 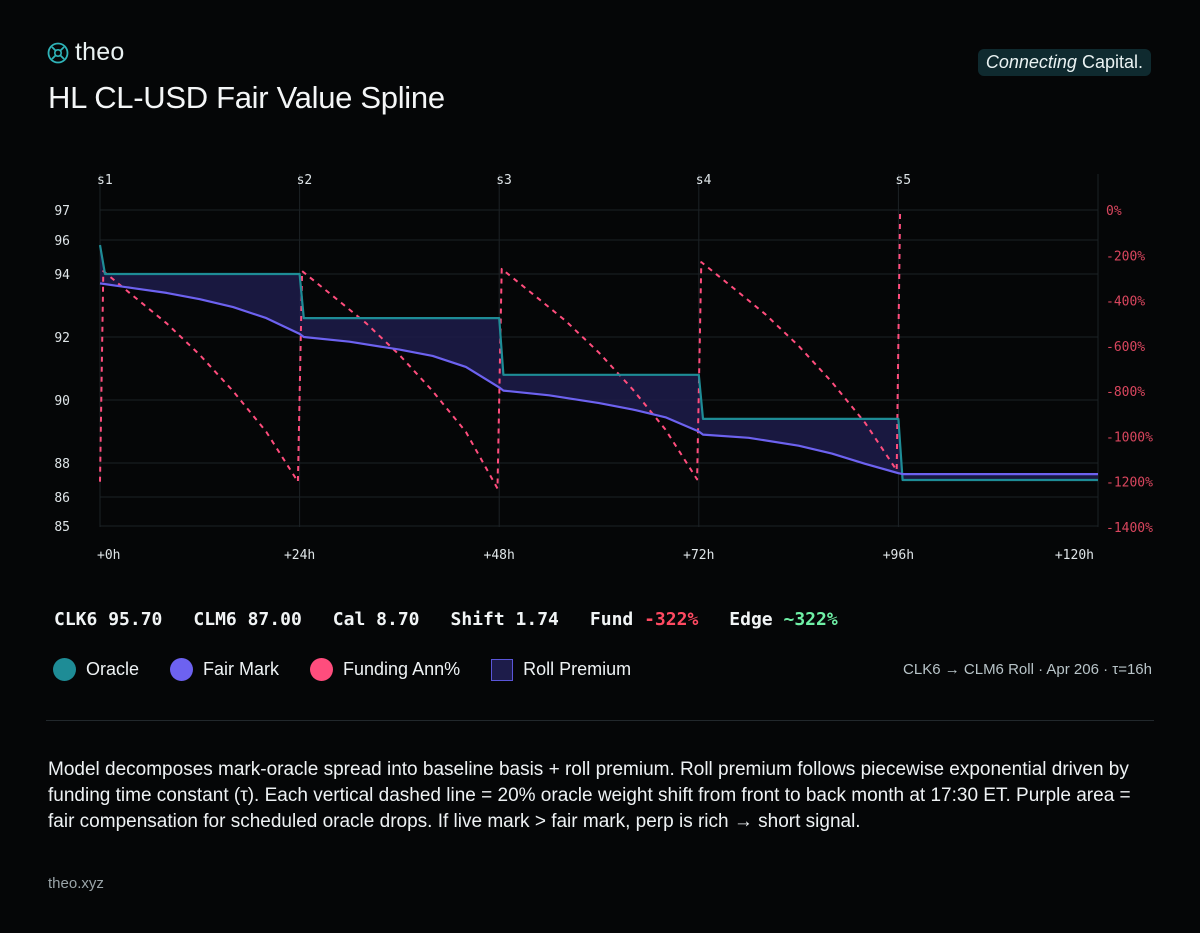 I want to click on chart-legend: Oracle Fair Mark Funding Ann% Roll Premium, so click(x=357, y=669).